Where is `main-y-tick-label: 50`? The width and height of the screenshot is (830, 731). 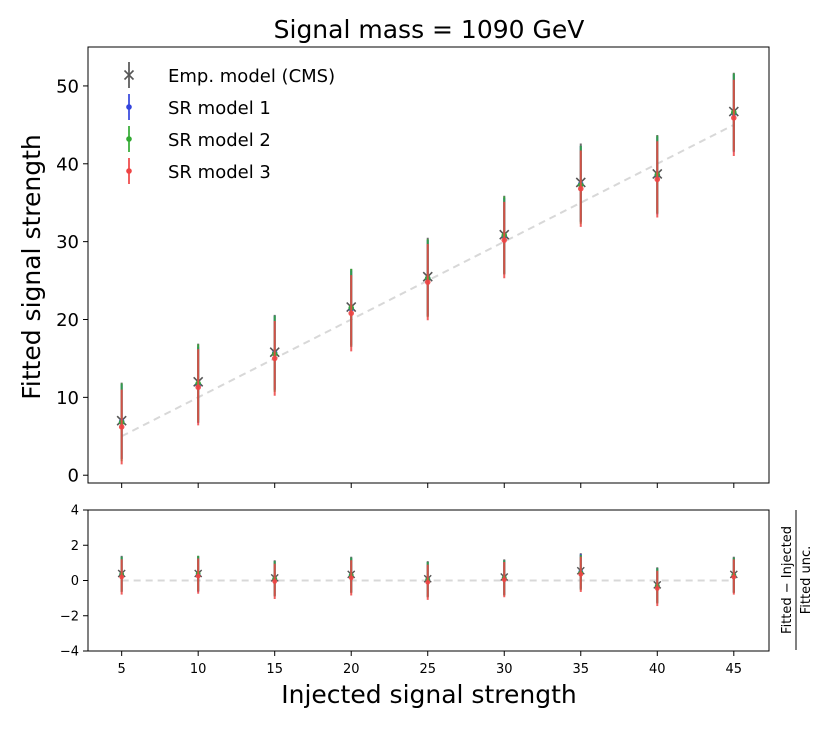
main-y-tick-label: 50 is located at coordinates (67, 86).